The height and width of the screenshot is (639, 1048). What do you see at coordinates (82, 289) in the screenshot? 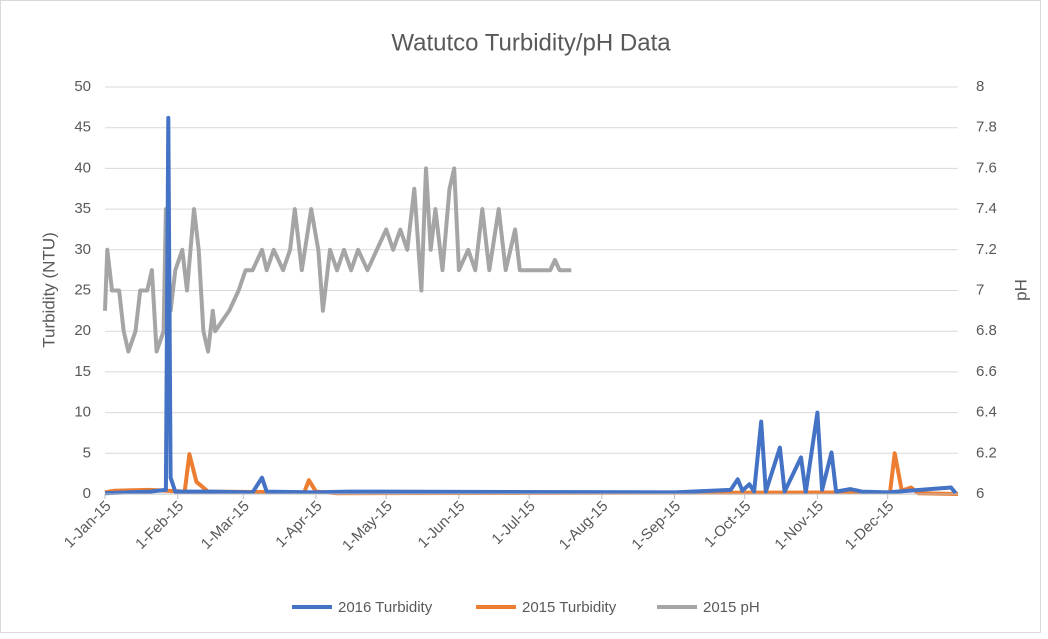
I see `y-tick-label: 25` at bounding box center [82, 289].